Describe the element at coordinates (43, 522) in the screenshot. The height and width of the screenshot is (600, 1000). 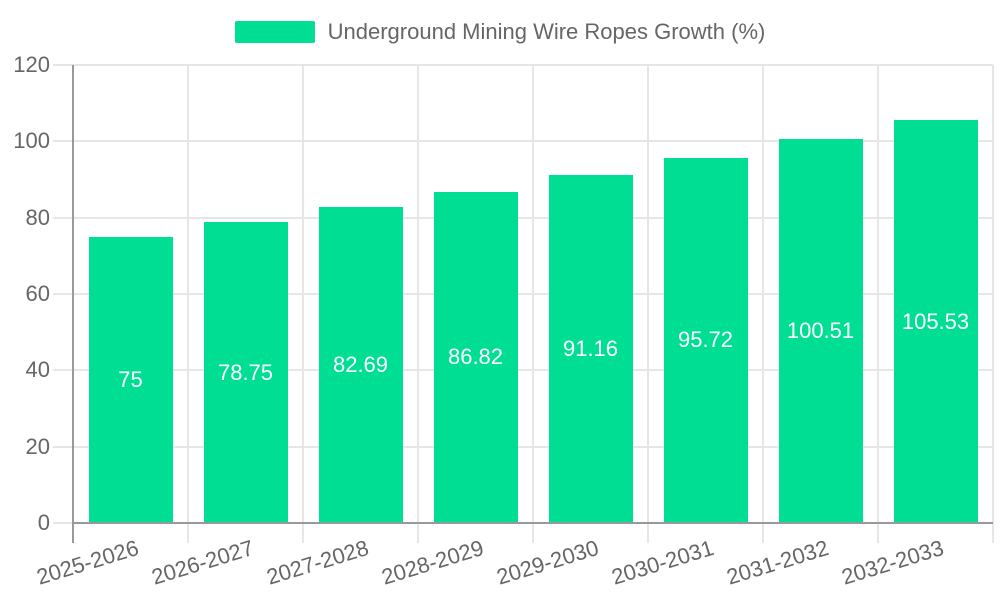
I see `y-axis-tick-label: 0` at that location.